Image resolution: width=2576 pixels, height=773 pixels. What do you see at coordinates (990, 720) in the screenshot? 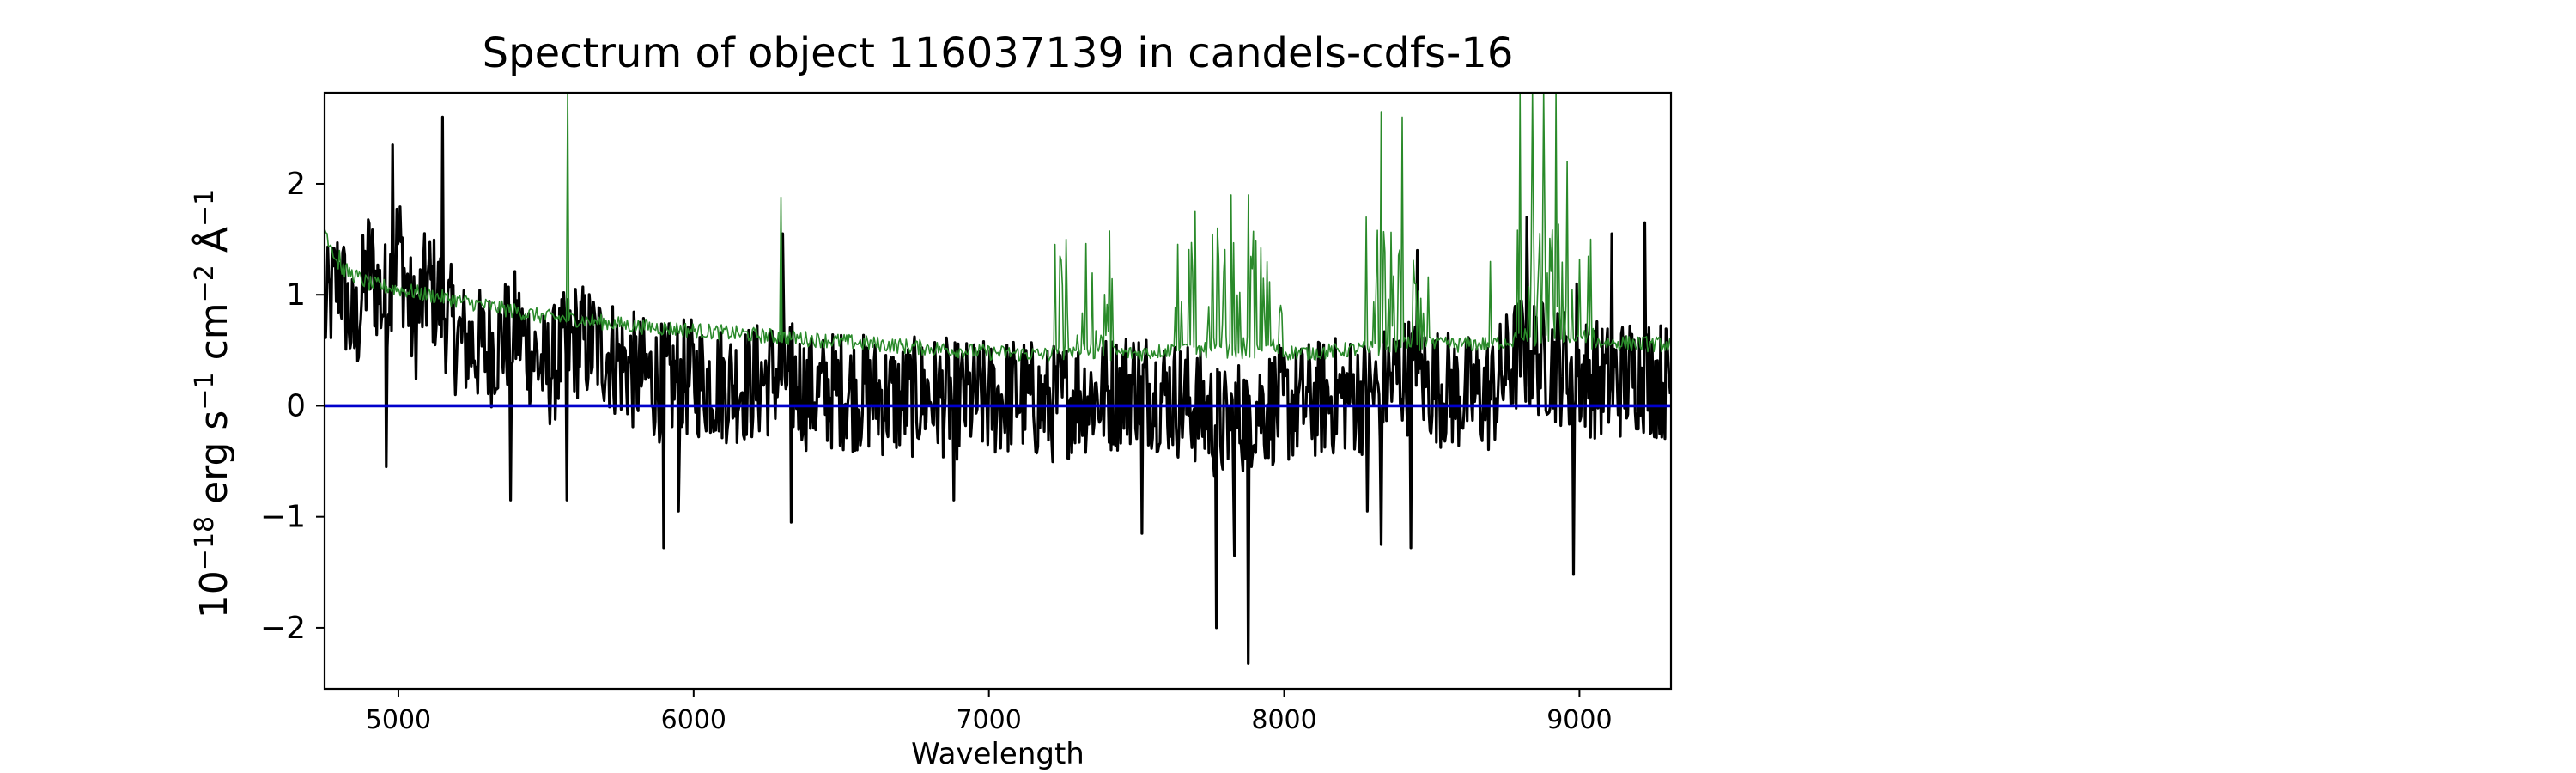
I see `x-tick-label: 7000` at bounding box center [990, 720].